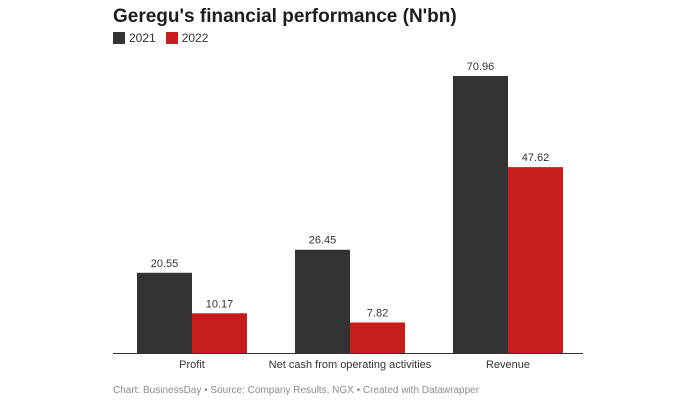 The width and height of the screenshot is (700, 400). Describe the element at coordinates (142, 38) in the screenshot. I see `legend-label-2021: 2021` at that location.